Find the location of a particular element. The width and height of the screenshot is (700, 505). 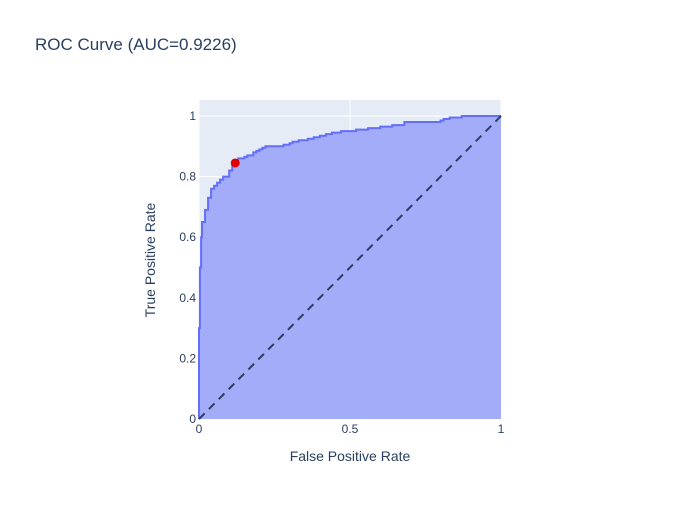

y-axis-label: True Positive Rate is located at coordinates (150, 259).